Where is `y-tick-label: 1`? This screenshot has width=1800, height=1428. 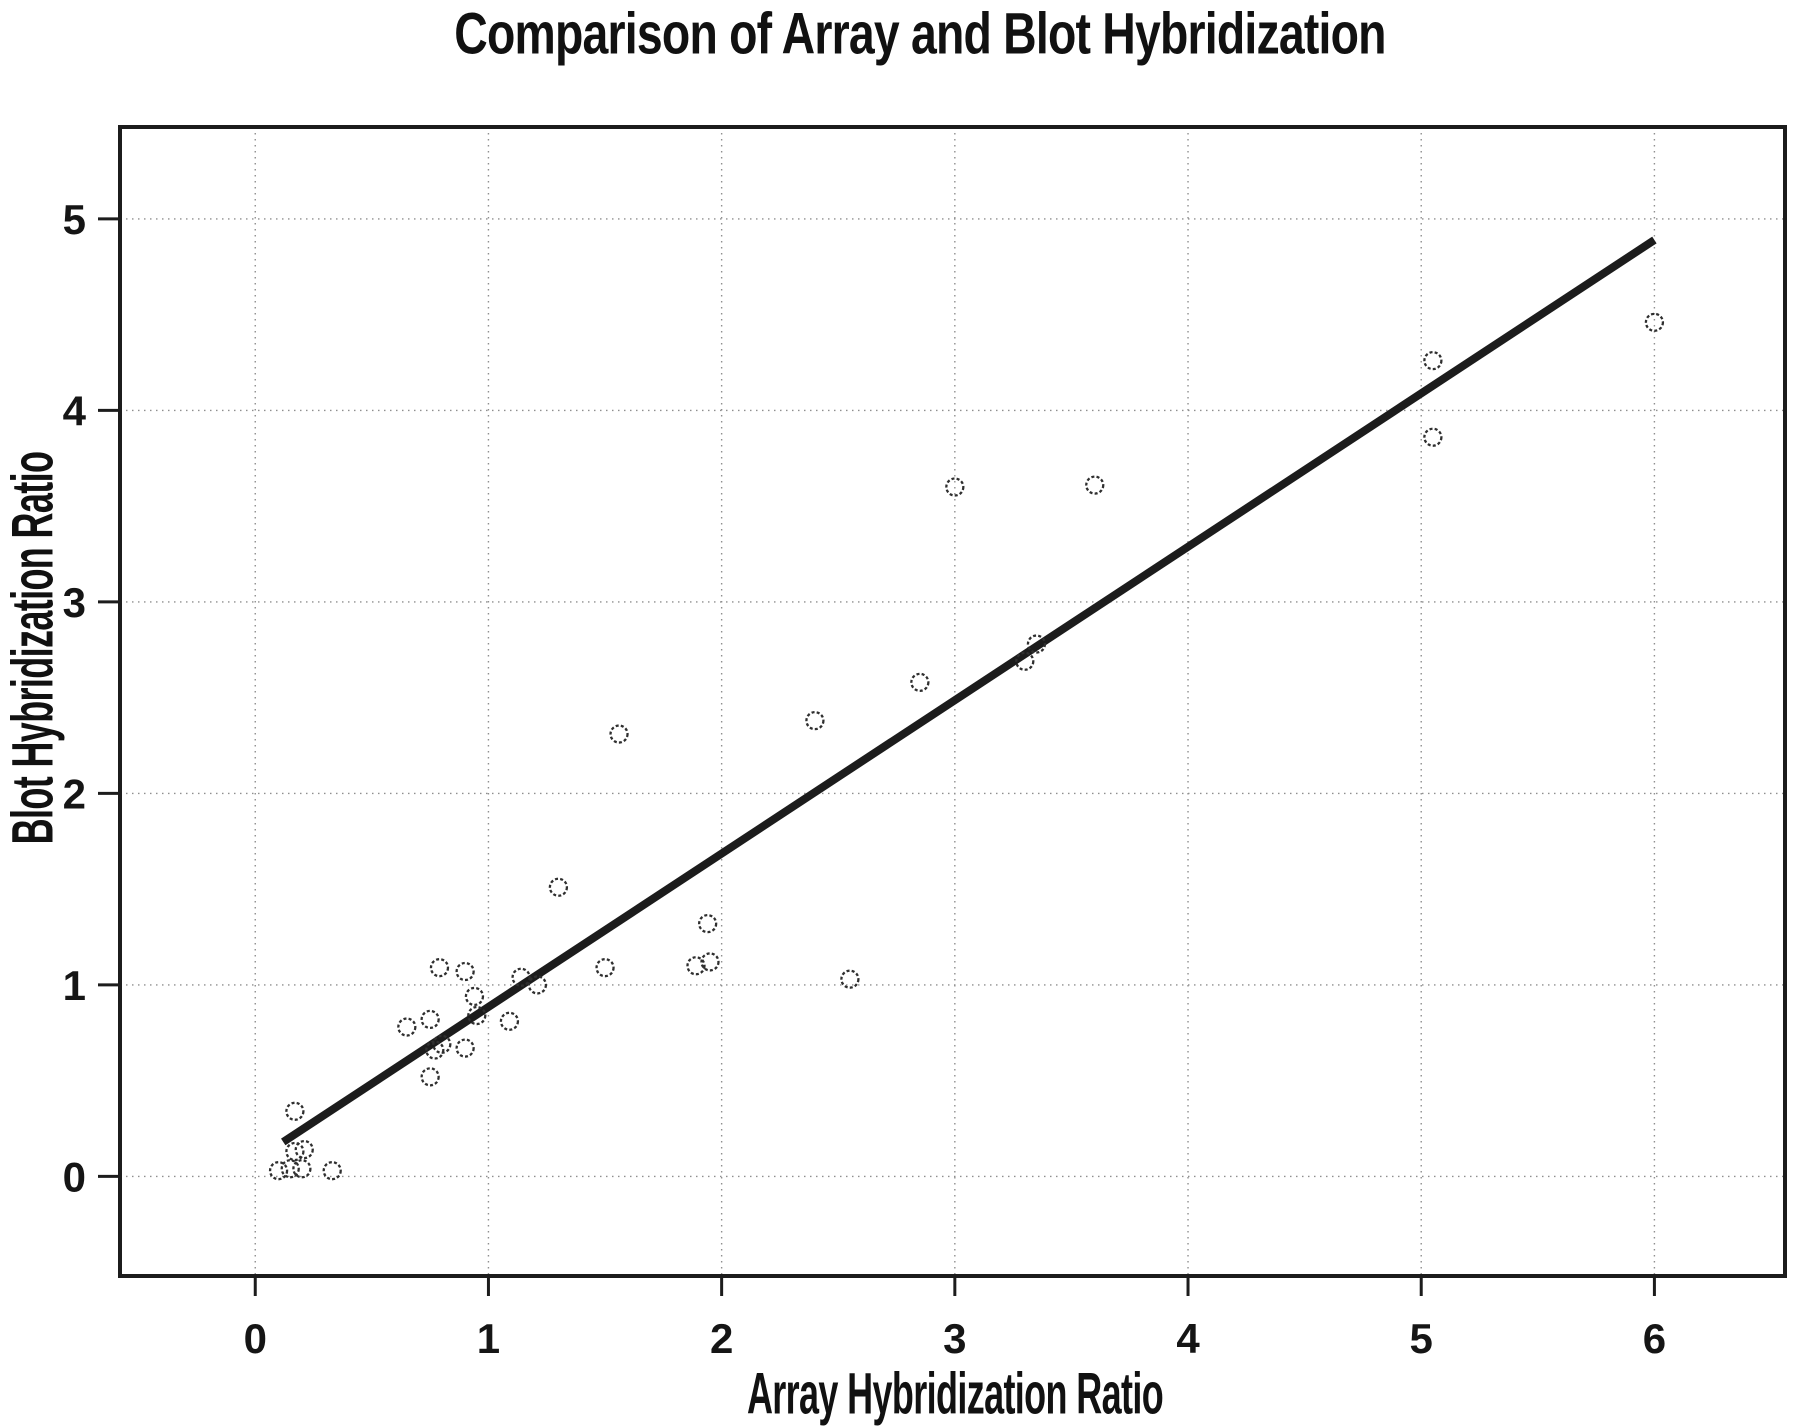 y-tick-label: 1 is located at coordinates (74, 985).